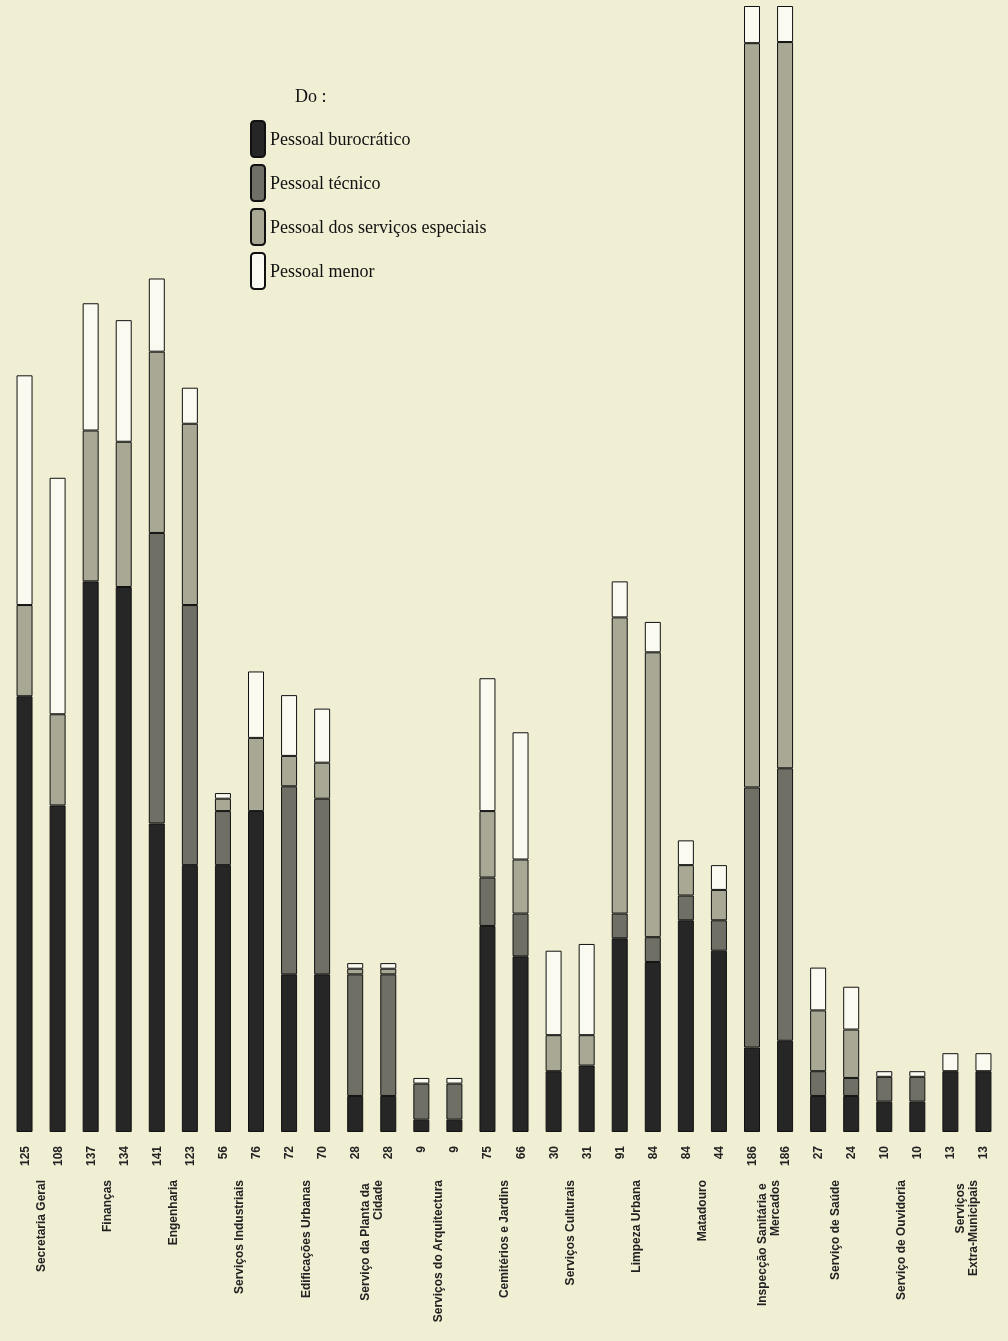  I want to click on text: Limpeza Urbana, so click(636, 1226).